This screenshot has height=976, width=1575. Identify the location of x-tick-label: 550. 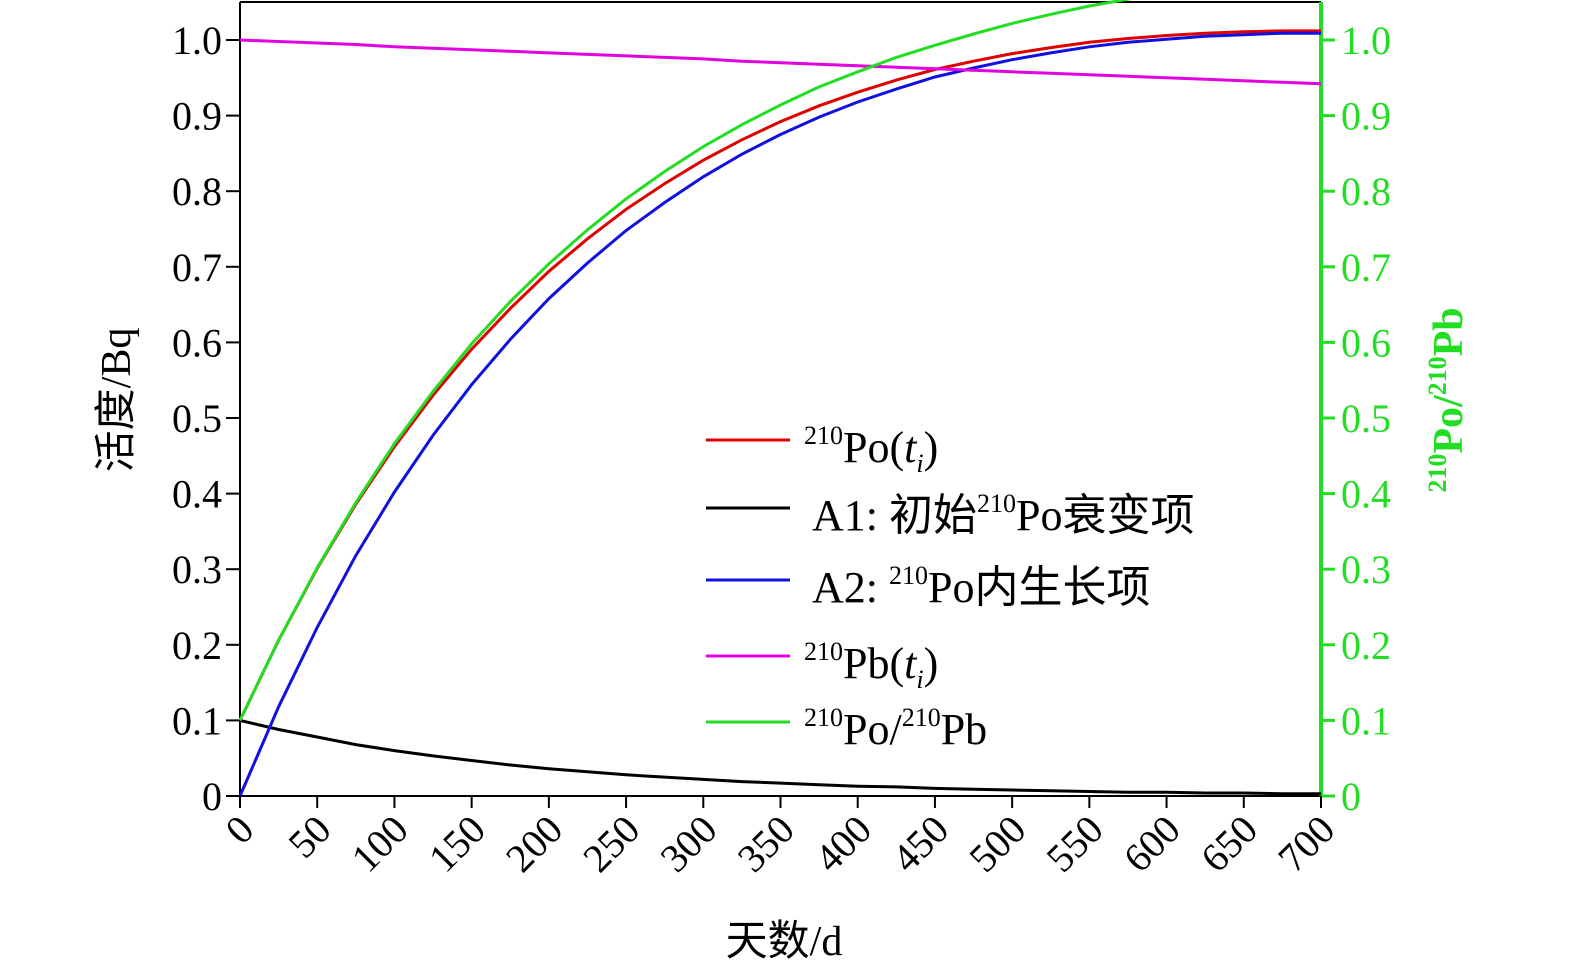
(1074, 844).